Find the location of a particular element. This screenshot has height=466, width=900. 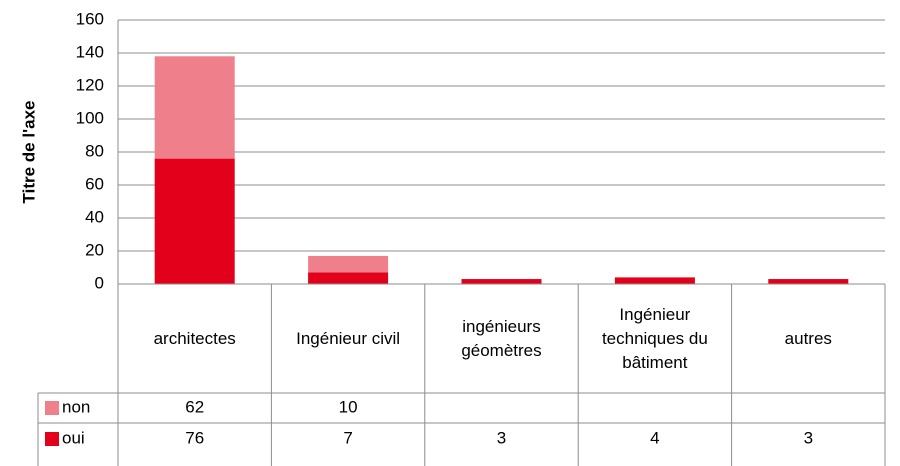

table-value: 4 is located at coordinates (654, 437).